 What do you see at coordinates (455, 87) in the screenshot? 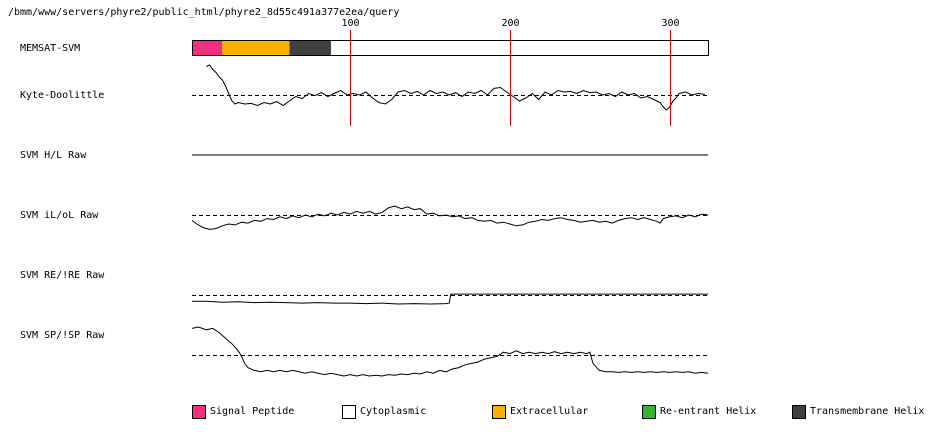
I see `trace-kyte-doolittle` at bounding box center [455, 87].